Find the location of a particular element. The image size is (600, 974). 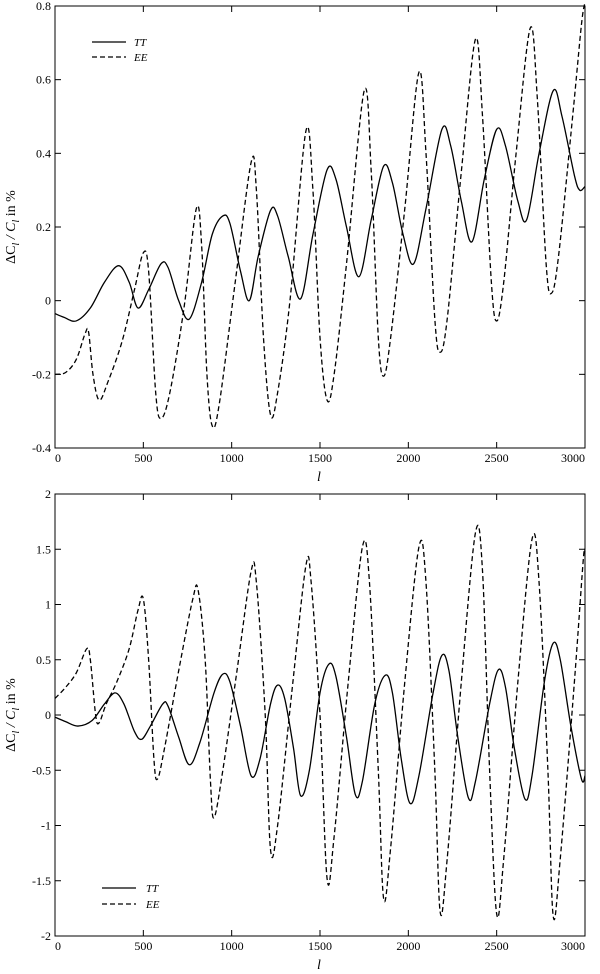

bottom-y-tick-label-1: -1.5 is located at coordinates (41, 881).